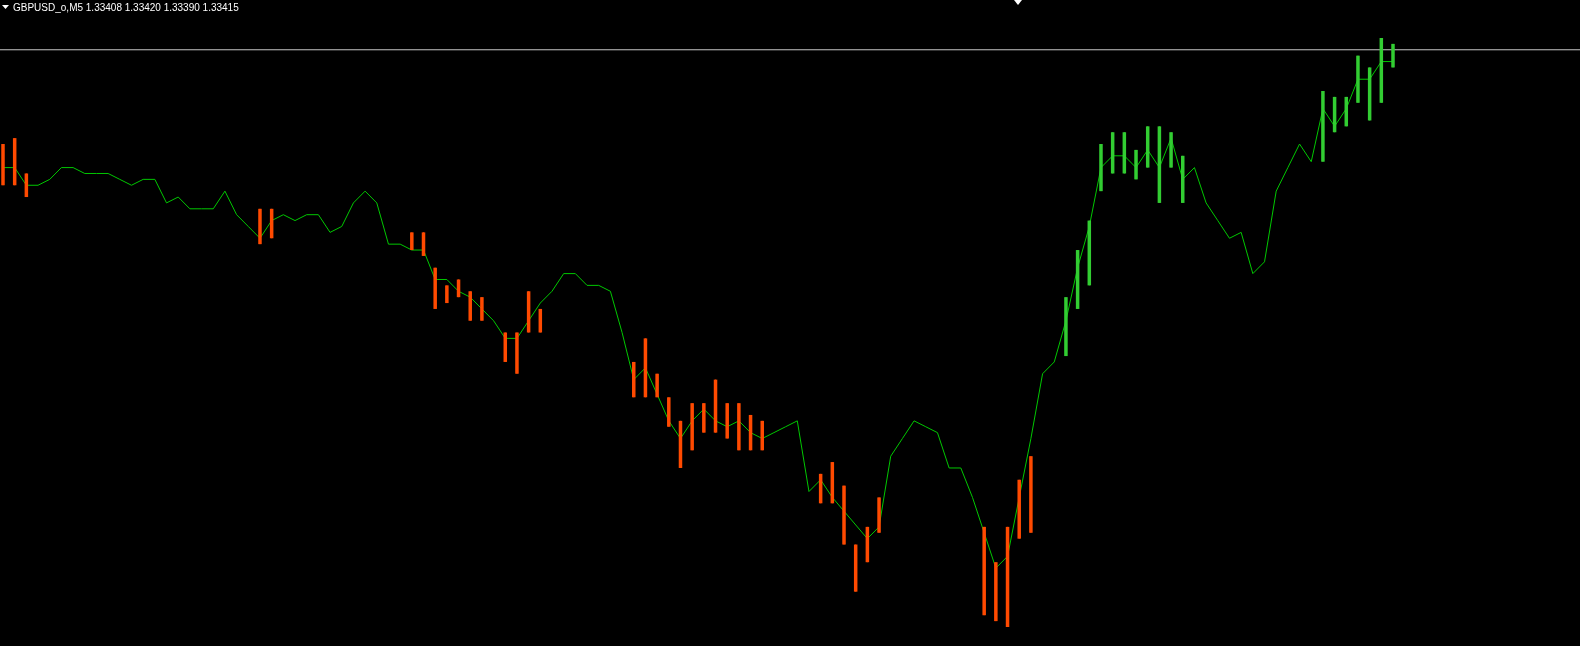 Image resolution: width=1580 pixels, height=646 pixels. What do you see at coordinates (482, 309) in the screenshot?
I see `candlestick` at bounding box center [482, 309].